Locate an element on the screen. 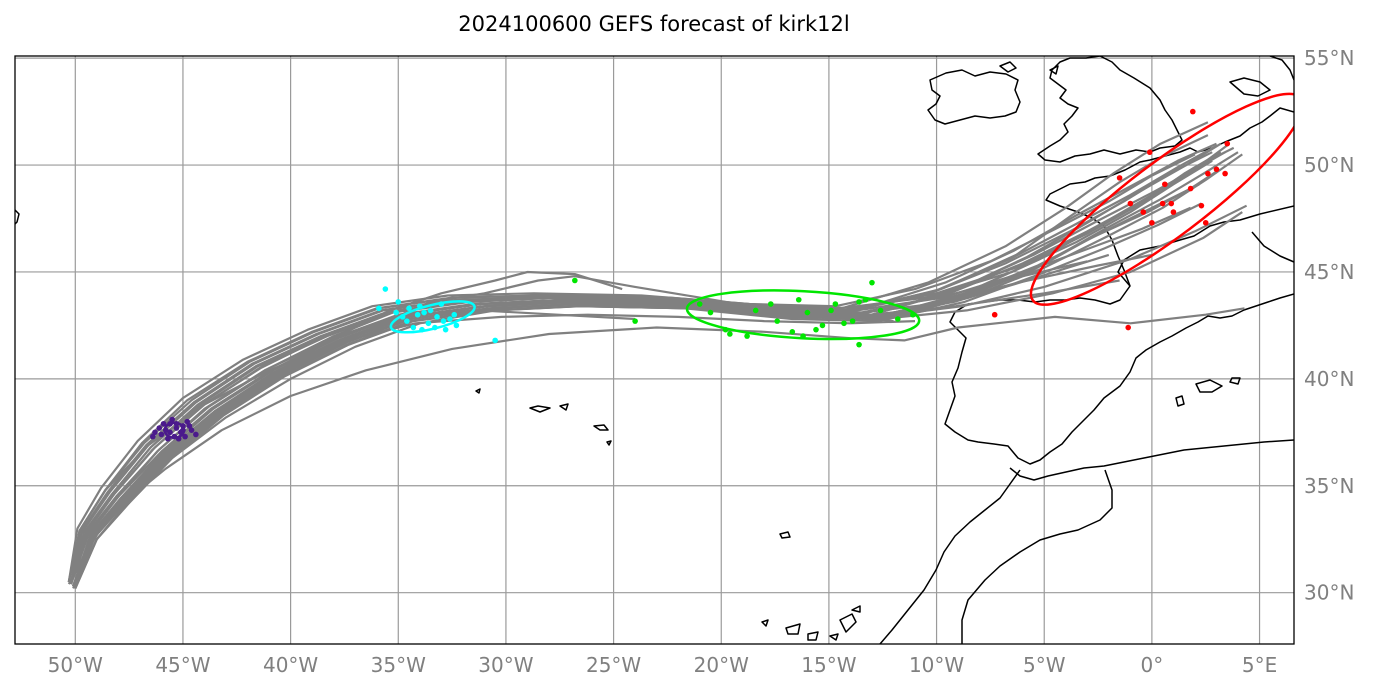 The image size is (1382, 693). longitude-tick-label: 15°W is located at coordinates (828, 665).